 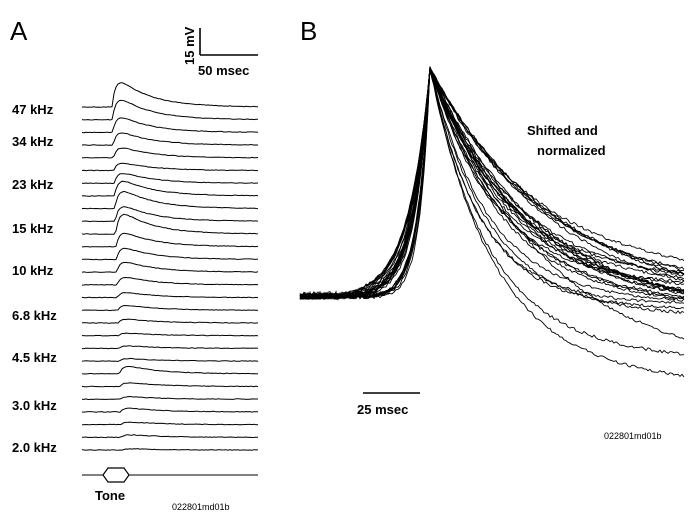 What do you see at coordinates (33, 141) in the screenshot?
I see `frequency-label: 34 kHz` at bounding box center [33, 141].